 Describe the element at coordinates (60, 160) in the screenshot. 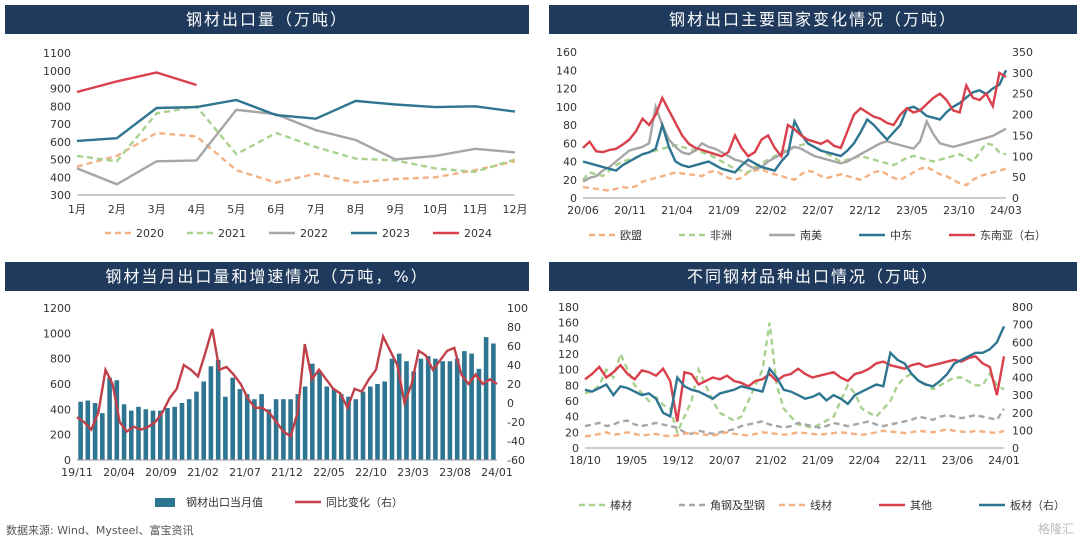

I see `y-tick-label: 500` at that location.